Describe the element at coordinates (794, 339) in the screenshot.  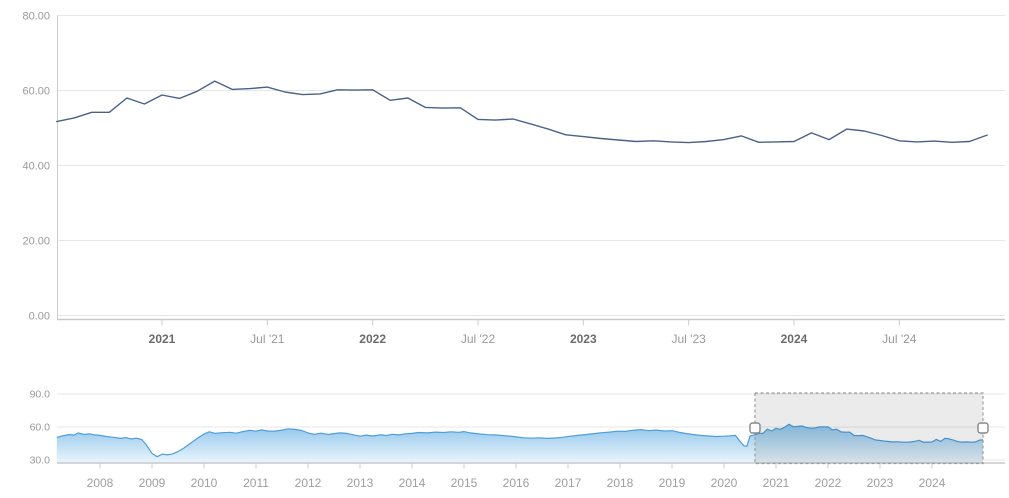
I see `main-x-axis-label: 2024` at that location.